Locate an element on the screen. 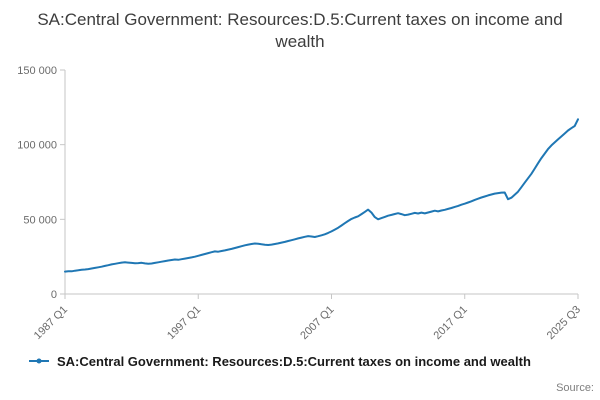 This screenshot has width=600, height=400. y-tick-label: 100 000 is located at coordinates (37, 146).